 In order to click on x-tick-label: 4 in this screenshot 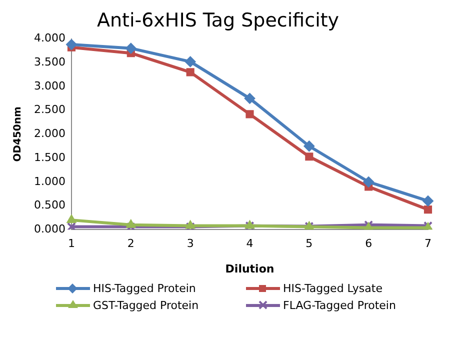, I will do `click(250, 243)`.